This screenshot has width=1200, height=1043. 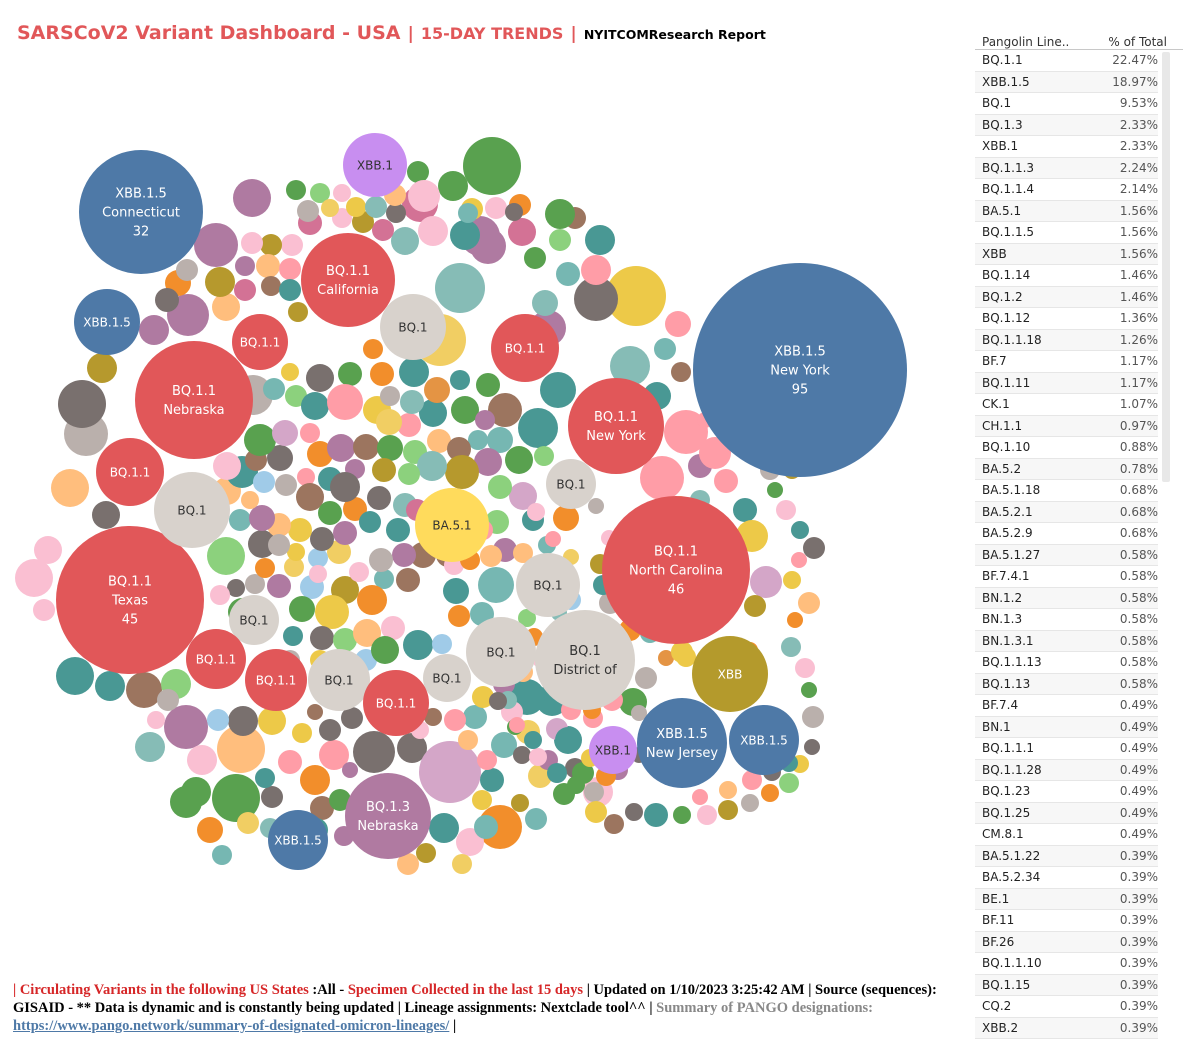 What do you see at coordinates (1066, 168) in the screenshot?
I see `legend-row: BQ.1.1.3 2.24%` at bounding box center [1066, 168].